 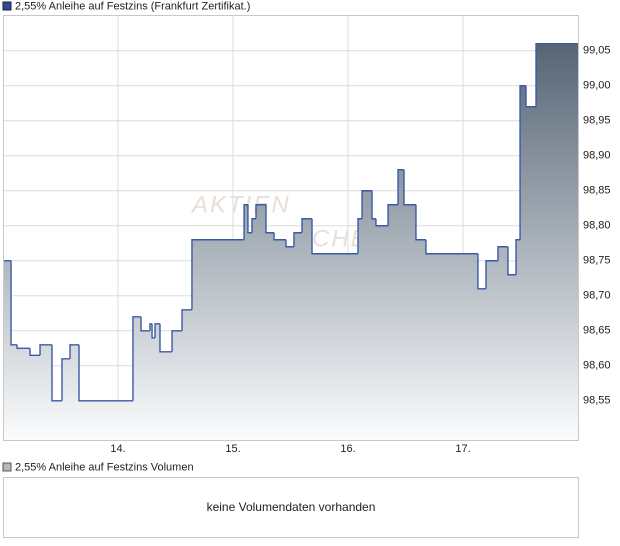 What do you see at coordinates (597, 51) in the screenshot?
I see `y-tick-label: 99,05` at bounding box center [597, 51].